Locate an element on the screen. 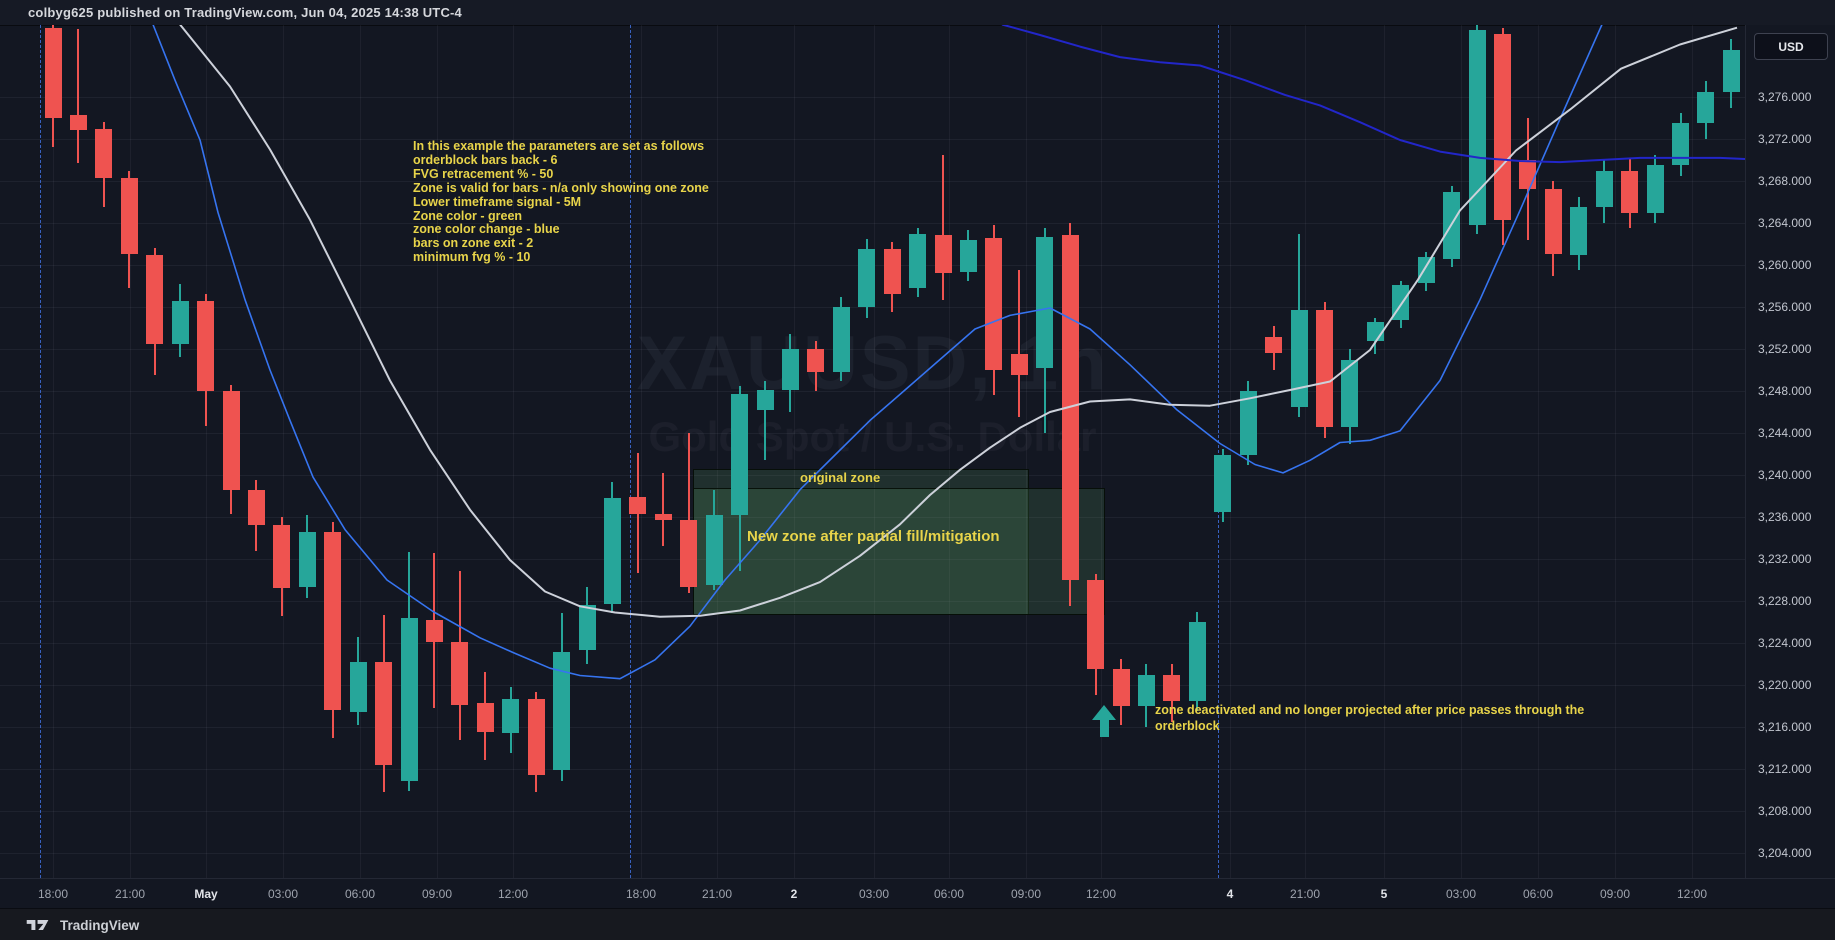 This screenshot has height=940, width=1835. deactivation-note-line2: orderblock is located at coordinates (1187, 725).